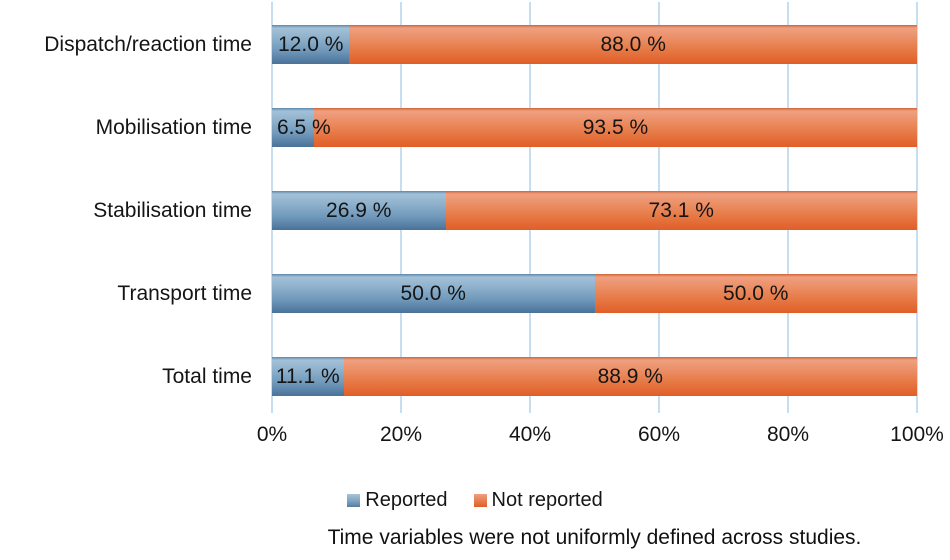 The width and height of the screenshot is (950, 560). Describe the element at coordinates (148, 44) in the screenshot. I see `category-label: Dispatch/reaction time` at that location.